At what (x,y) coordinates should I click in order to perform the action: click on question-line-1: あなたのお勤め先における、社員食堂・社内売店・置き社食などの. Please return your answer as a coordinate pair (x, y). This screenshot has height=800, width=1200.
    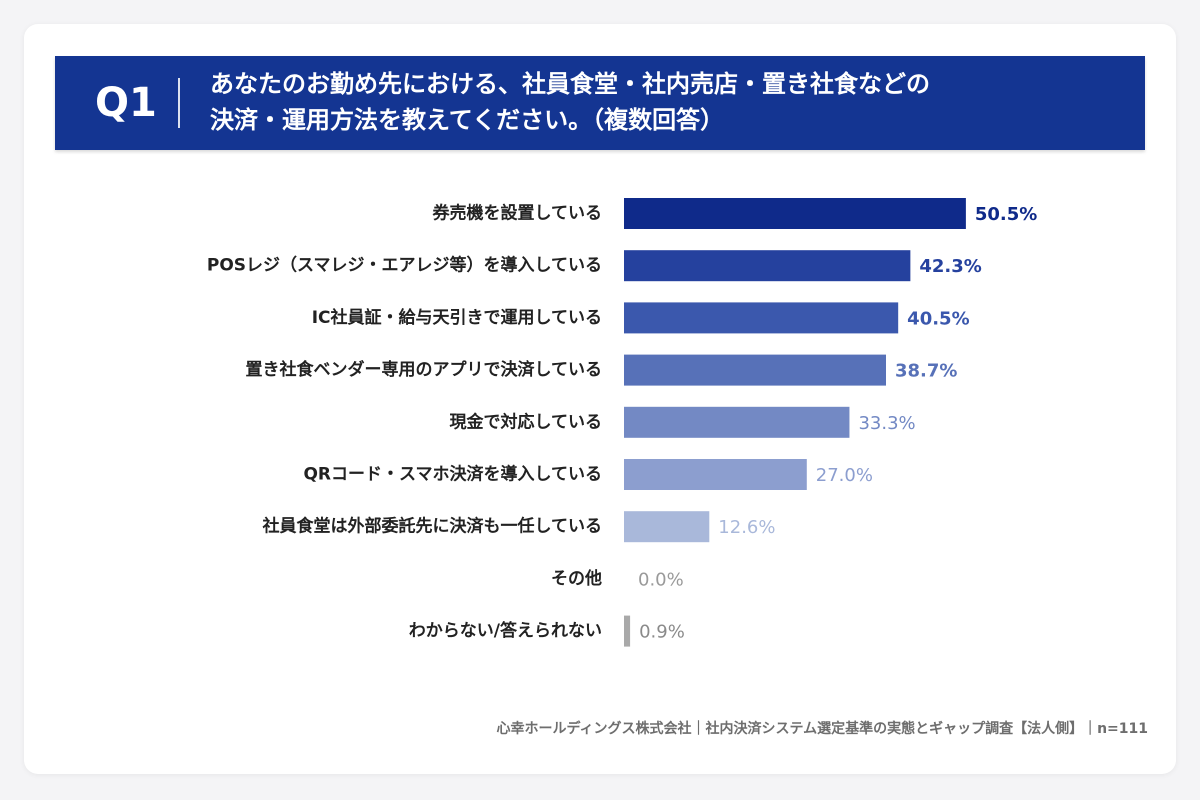
    Looking at the image, I should click on (570, 84).